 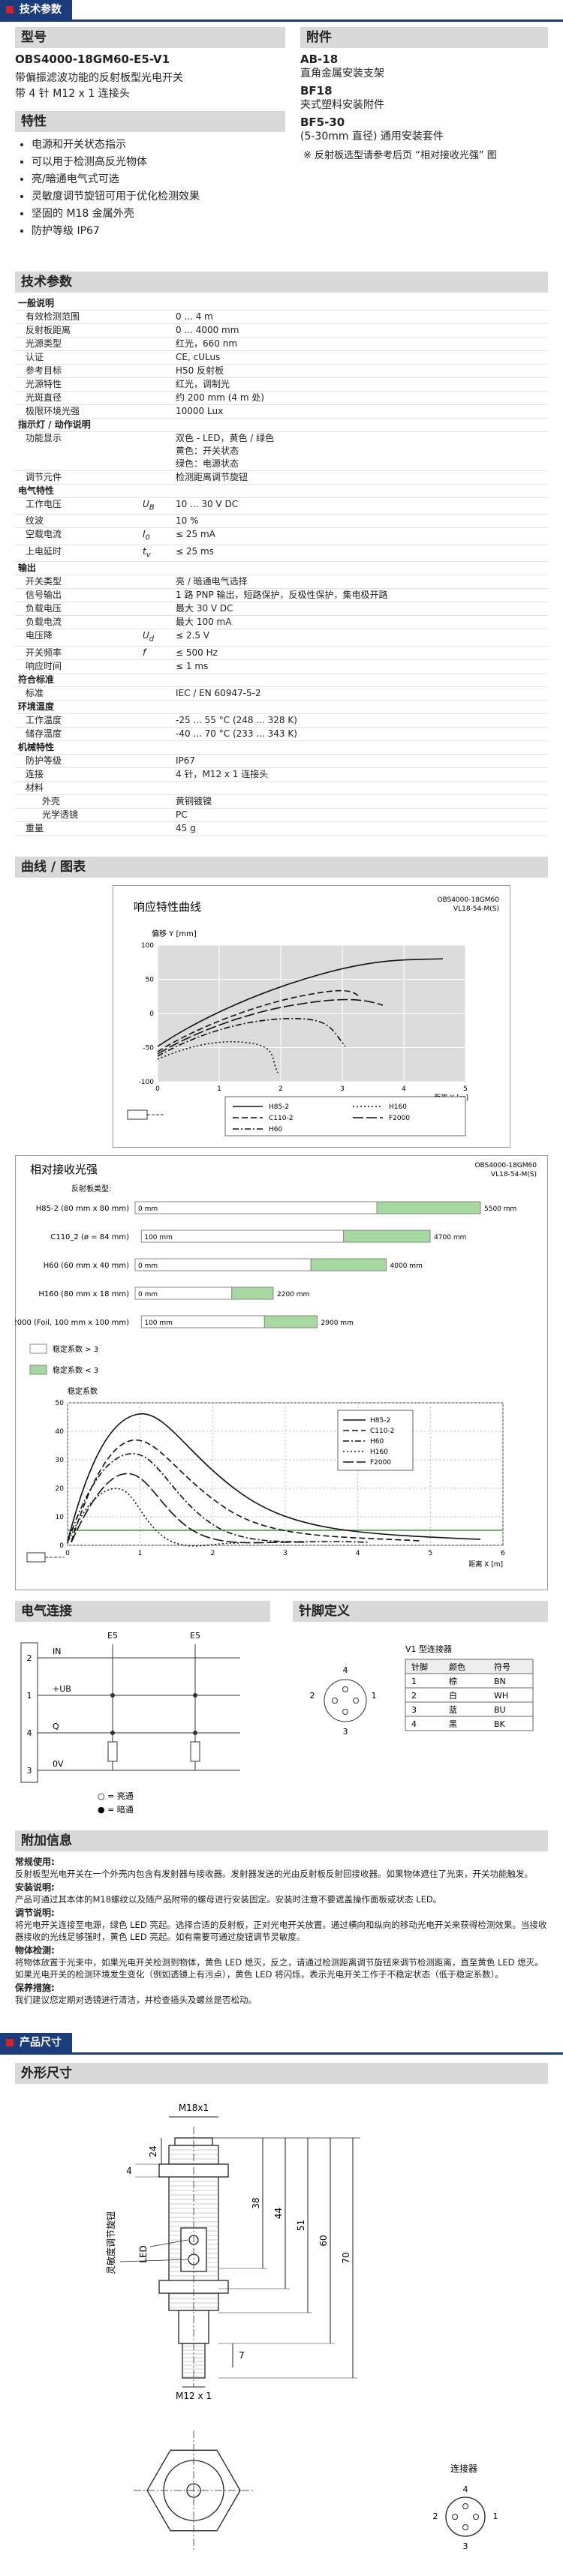 I want to click on spec-row: 开关类型 亮 / 暗通电气选择, so click(x=281, y=582).